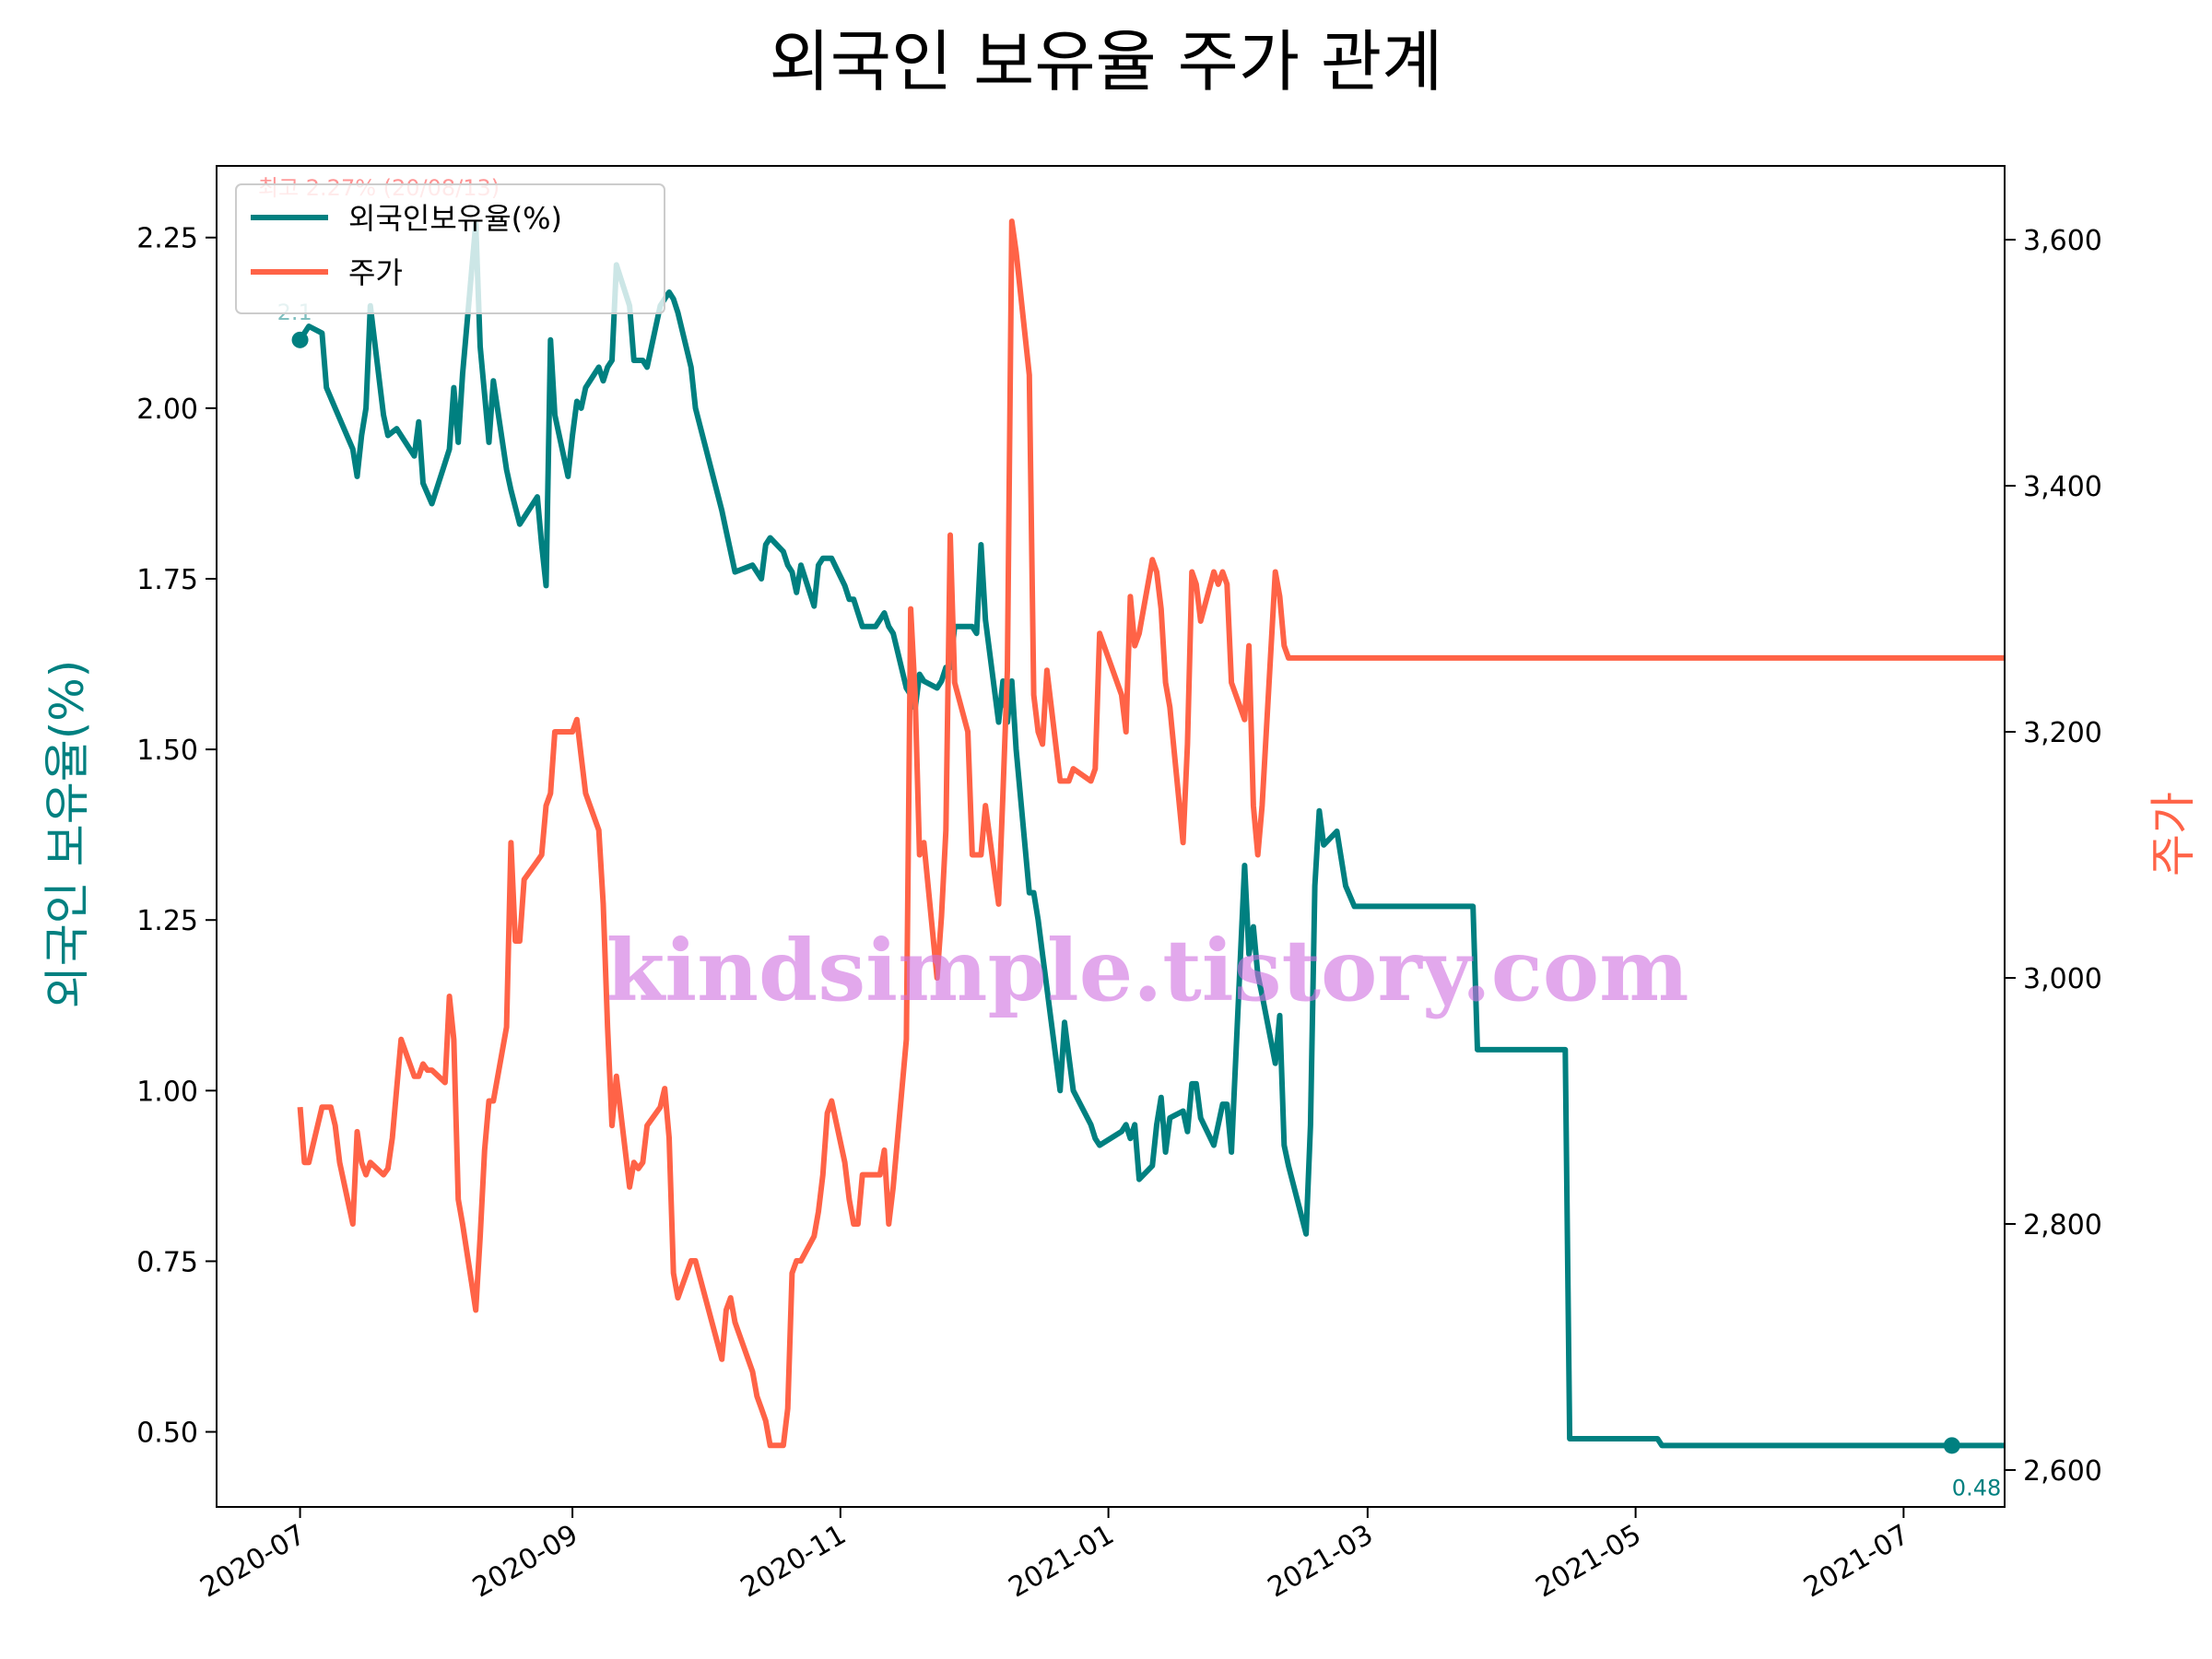 The image size is (2212, 1659). I want to click on right-y-tick-label: 2,800, so click(2062, 1225).